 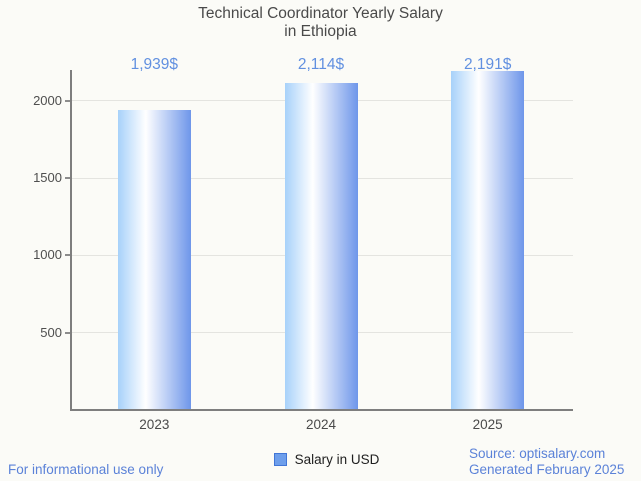 What do you see at coordinates (321, 410) in the screenshot?
I see `x-axis-line` at bounding box center [321, 410].